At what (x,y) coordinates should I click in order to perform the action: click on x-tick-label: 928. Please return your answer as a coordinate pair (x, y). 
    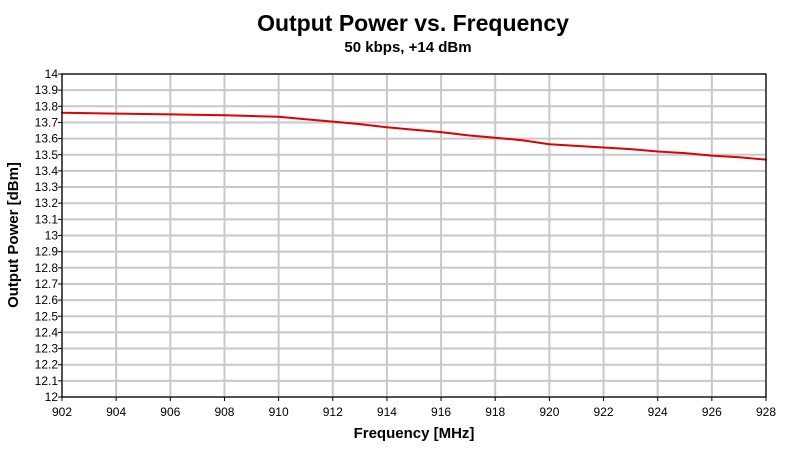
    Looking at the image, I should click on (766, 412).